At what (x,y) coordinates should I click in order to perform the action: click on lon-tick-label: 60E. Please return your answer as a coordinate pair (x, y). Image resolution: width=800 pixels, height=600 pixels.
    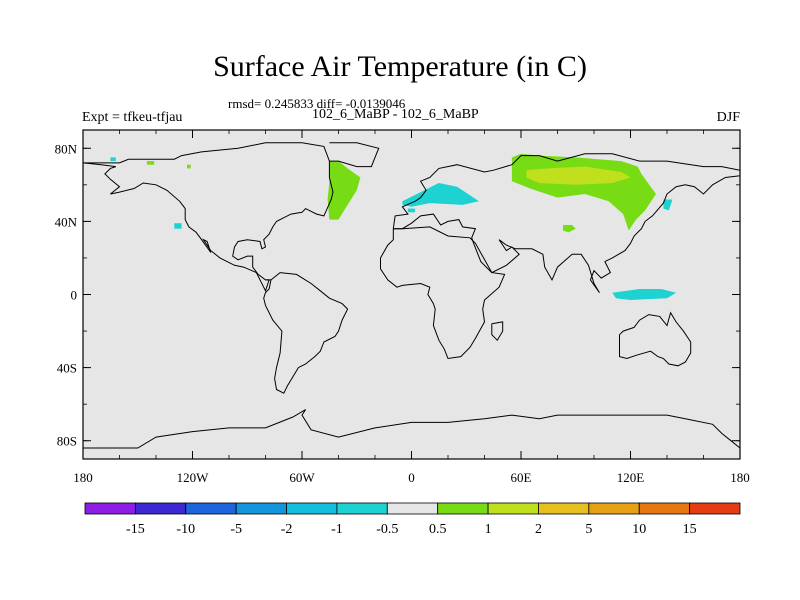
    Looking at the image, I should click on (521, 477).